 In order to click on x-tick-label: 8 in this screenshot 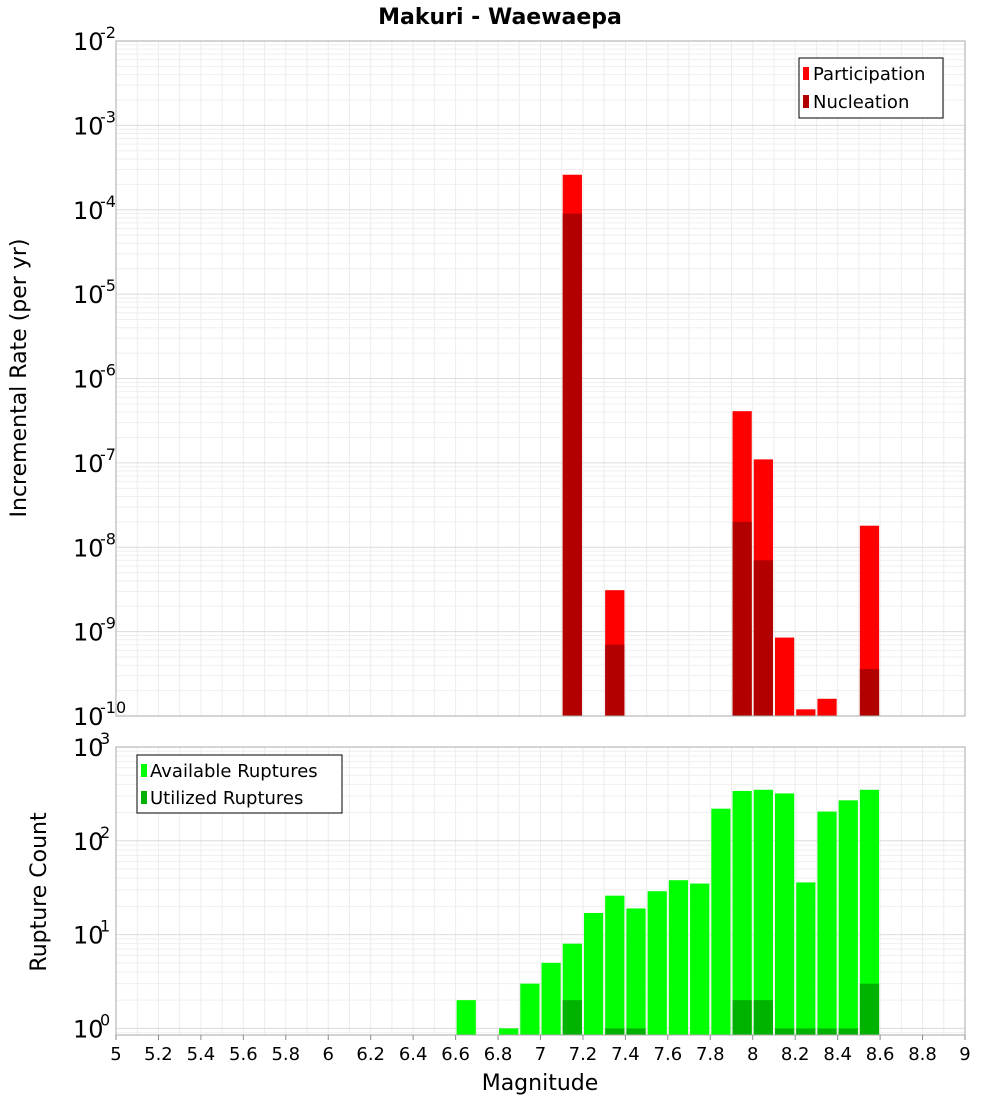, I will do `click(752, 1054)`.